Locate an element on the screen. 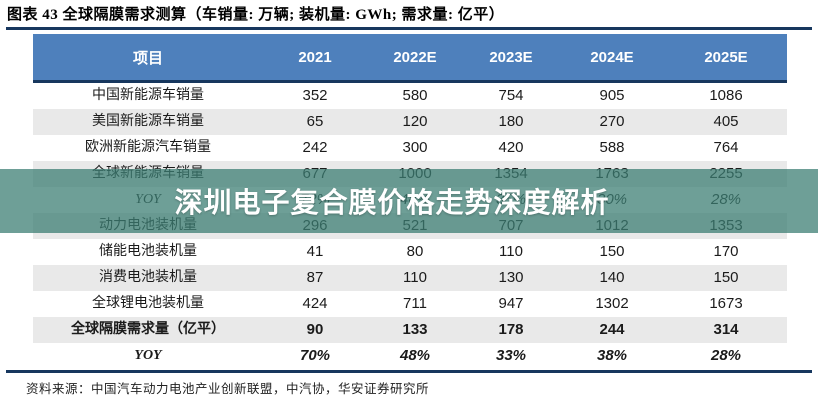 Image resolution: width=818 pixels, height=400 pixels. top-divider is located at coordinates (409, 28).